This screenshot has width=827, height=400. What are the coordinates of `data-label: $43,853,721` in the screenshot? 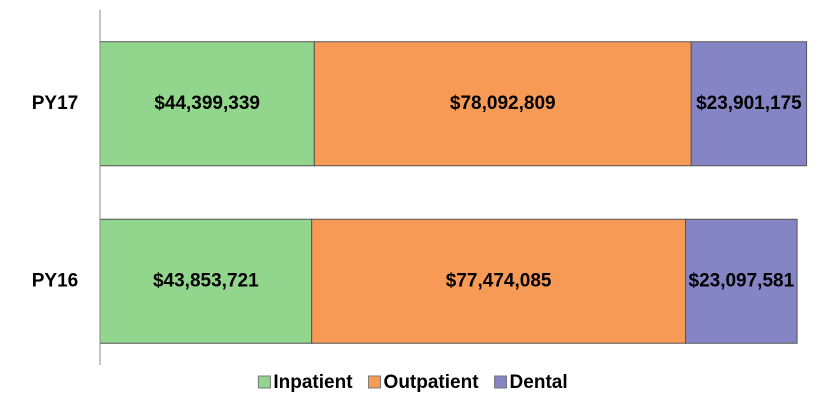 It's located at (206, 280).